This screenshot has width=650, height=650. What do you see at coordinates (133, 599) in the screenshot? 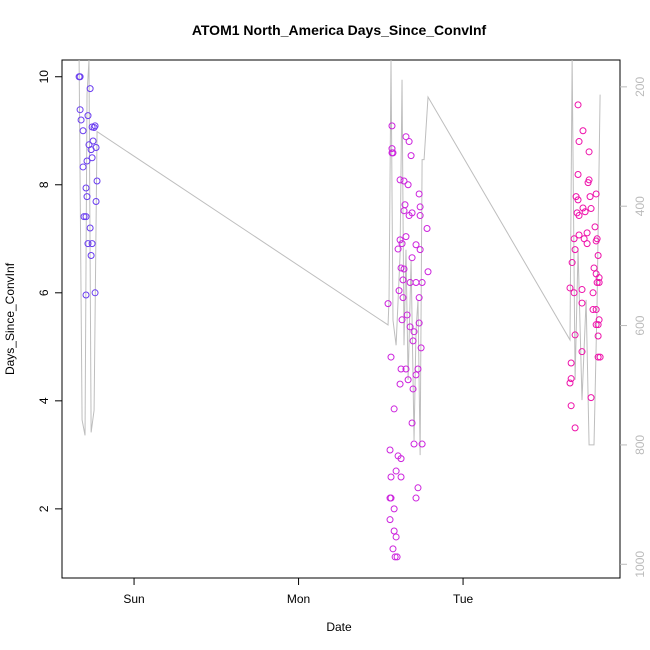
I see `x-tick-label: Sun` at bounding box center [133, 599].